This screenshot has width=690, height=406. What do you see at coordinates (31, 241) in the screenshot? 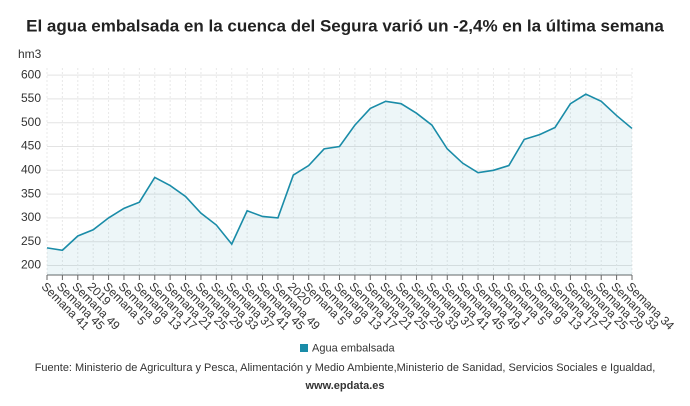
I see `y-tick-label: 250` at bounding box center [31, 241].